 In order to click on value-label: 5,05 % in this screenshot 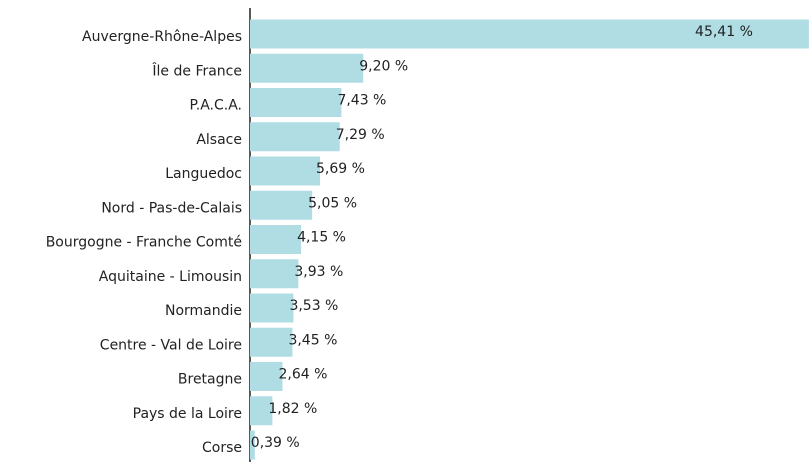, I will do `click(332, 203)`.